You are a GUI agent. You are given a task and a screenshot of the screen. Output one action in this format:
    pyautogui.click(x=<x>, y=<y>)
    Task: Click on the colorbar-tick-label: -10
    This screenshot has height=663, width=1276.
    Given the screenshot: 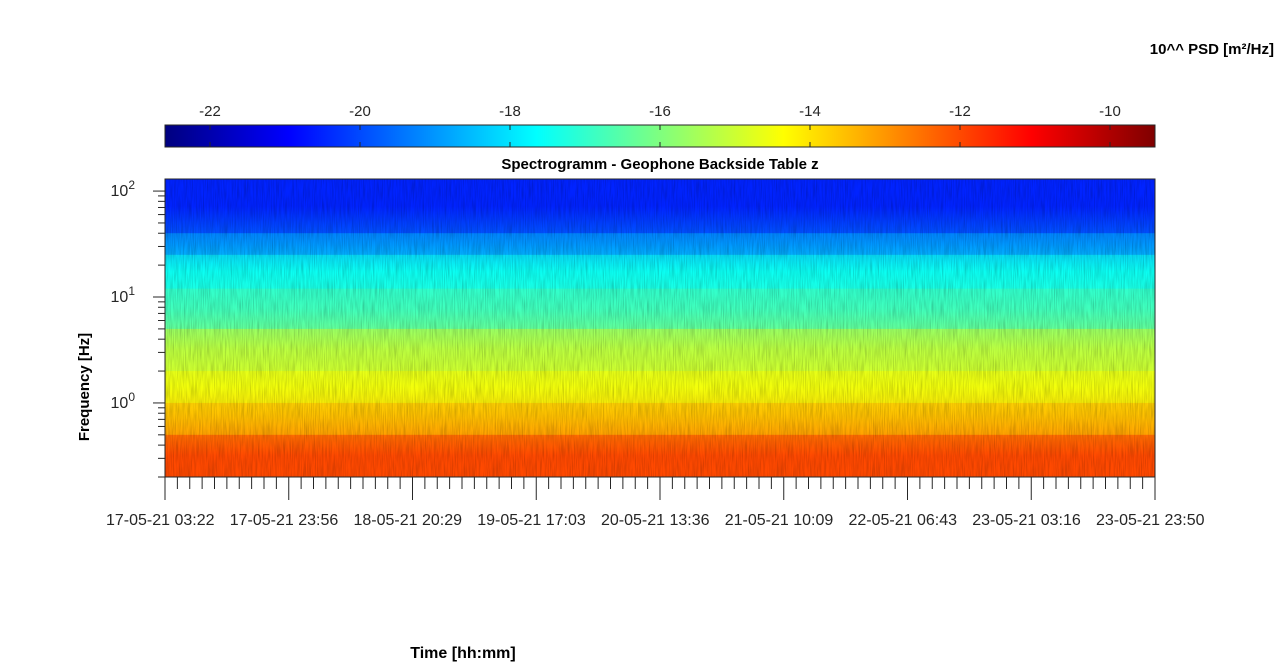 What is the action you would take?
    pyautogui.click(x=1110, y=111)
    